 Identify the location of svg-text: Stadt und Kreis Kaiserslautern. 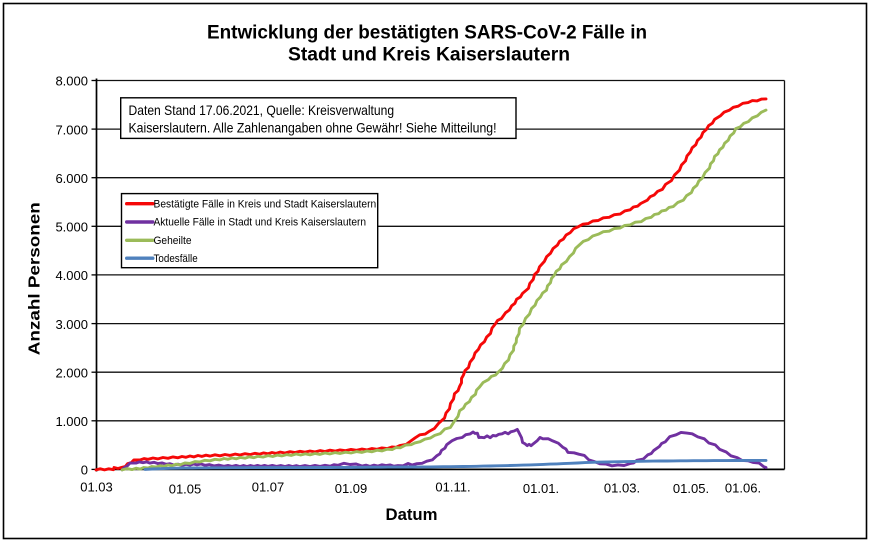
(429, 54).